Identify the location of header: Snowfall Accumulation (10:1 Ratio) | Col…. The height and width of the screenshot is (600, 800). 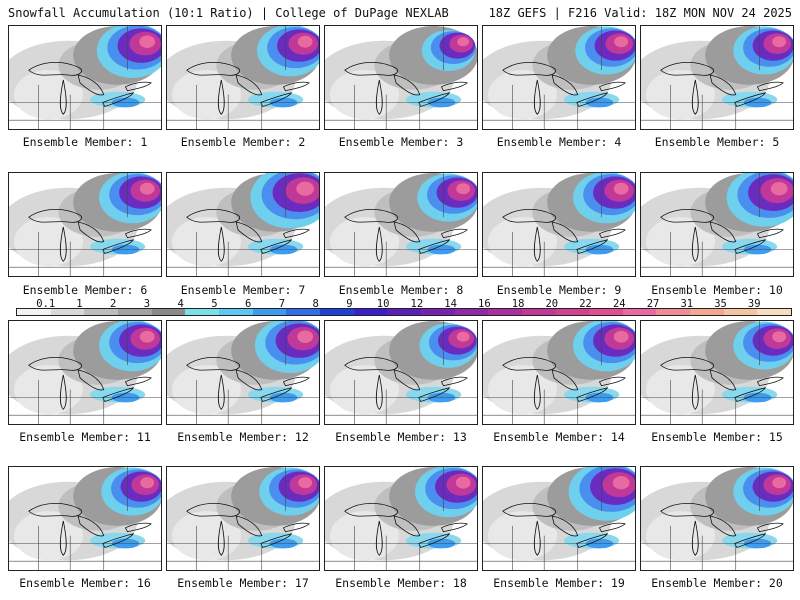
(400, 12).